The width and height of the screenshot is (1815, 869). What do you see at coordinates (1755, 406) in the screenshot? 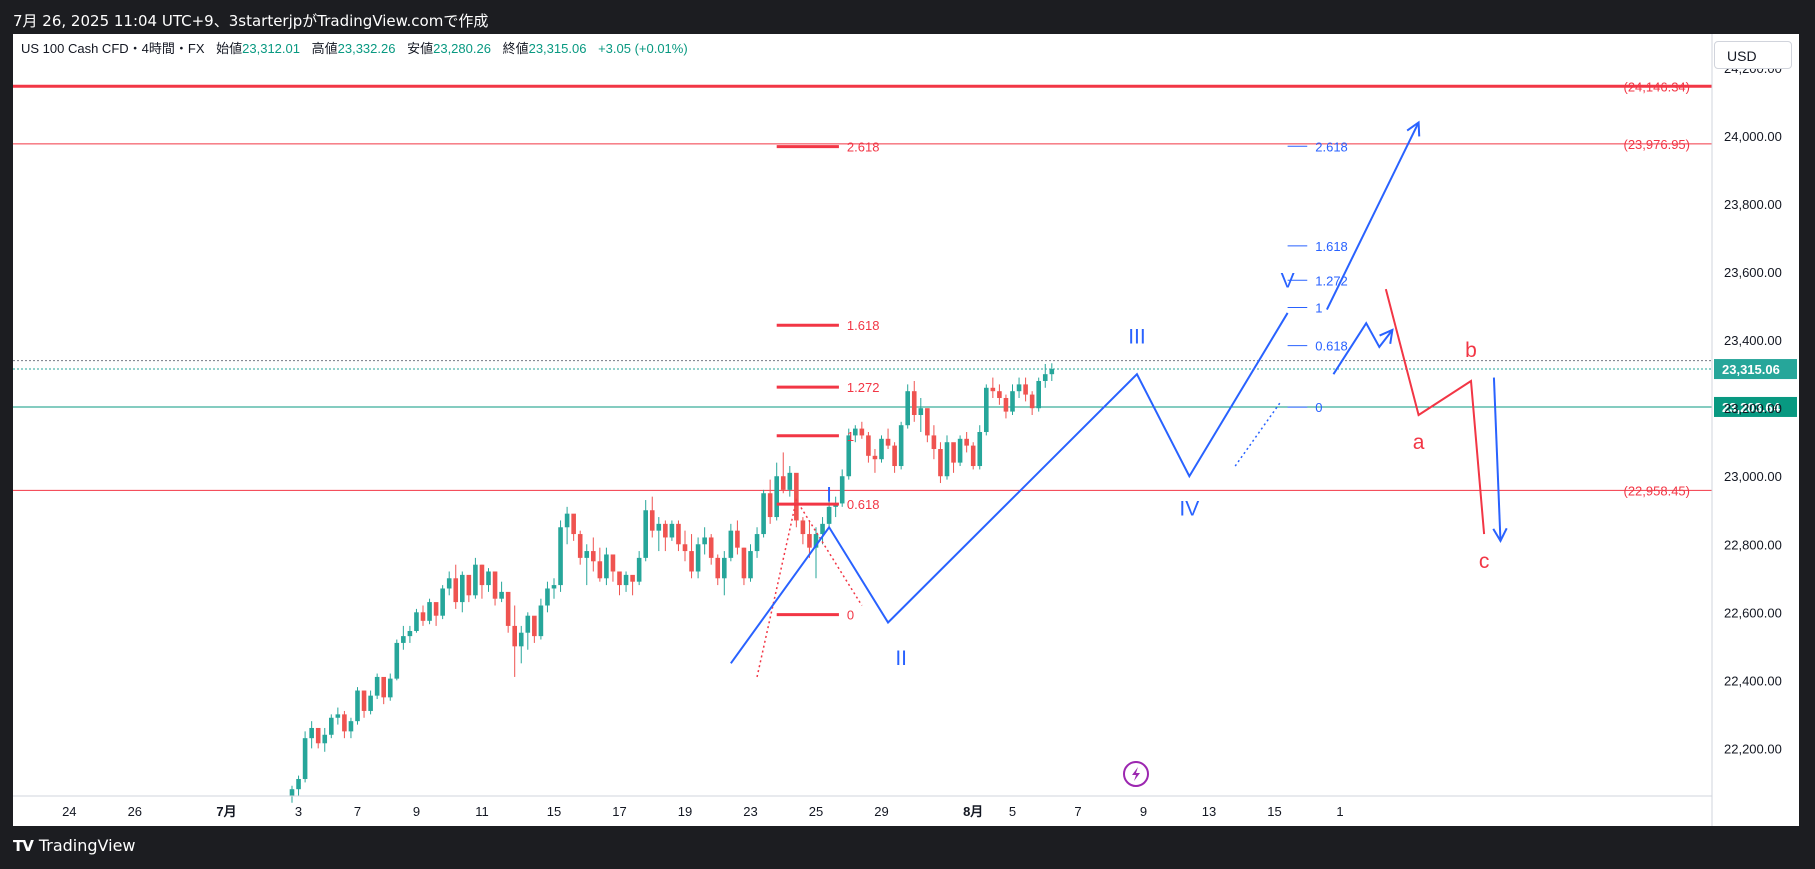
I see `price-badge` at bounding box center [1755, 406].